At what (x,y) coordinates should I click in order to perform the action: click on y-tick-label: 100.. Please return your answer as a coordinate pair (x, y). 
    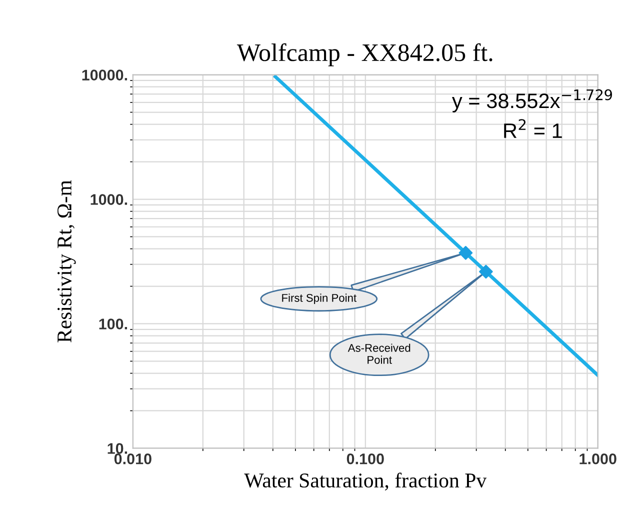
    Looking at the image, I should click on (113, 324).